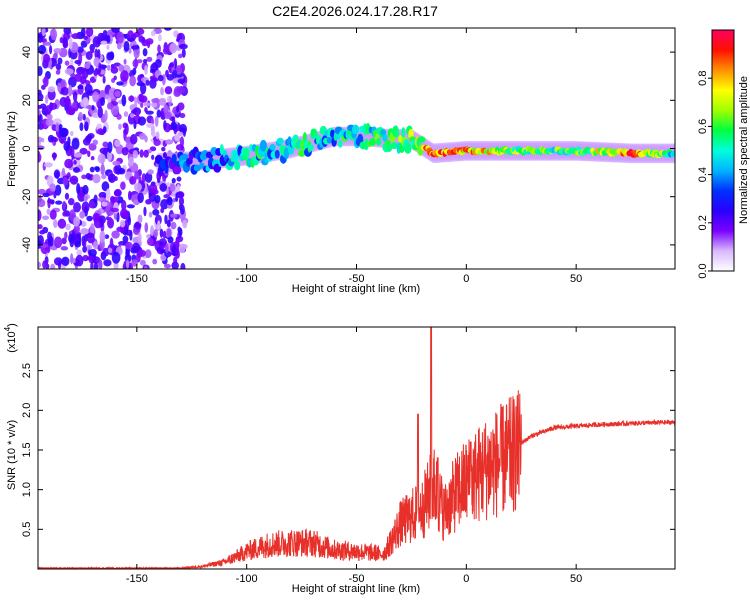  I want to click on x-tick-label: -100, so click(247, 279).